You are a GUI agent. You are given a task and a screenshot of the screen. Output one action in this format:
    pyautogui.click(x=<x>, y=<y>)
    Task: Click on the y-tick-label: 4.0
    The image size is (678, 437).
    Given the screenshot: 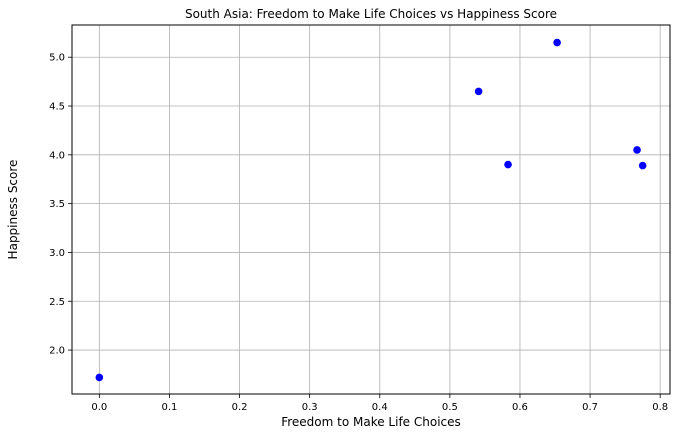 What is the action you would take?
    pyautogui.click(x=57, y=155)
    